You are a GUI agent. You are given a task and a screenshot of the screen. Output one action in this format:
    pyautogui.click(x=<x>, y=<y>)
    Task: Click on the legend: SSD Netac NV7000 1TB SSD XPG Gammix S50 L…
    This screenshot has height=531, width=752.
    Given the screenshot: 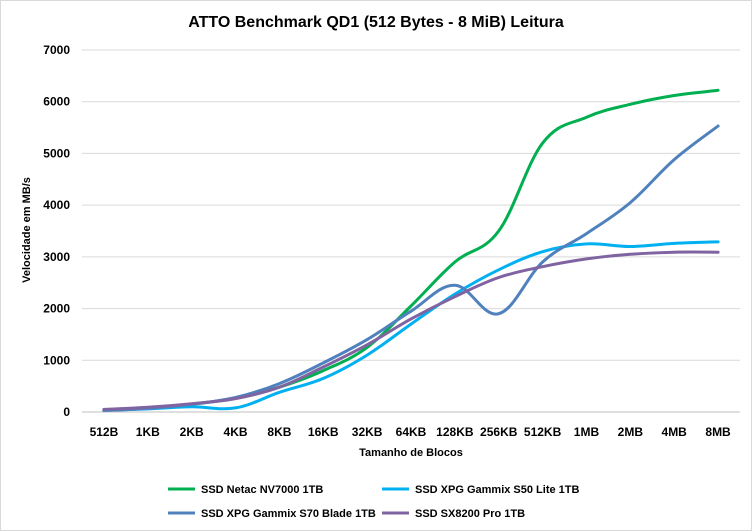 What is the action you would take?
    pyautogui.click(x=374, y=502)
    